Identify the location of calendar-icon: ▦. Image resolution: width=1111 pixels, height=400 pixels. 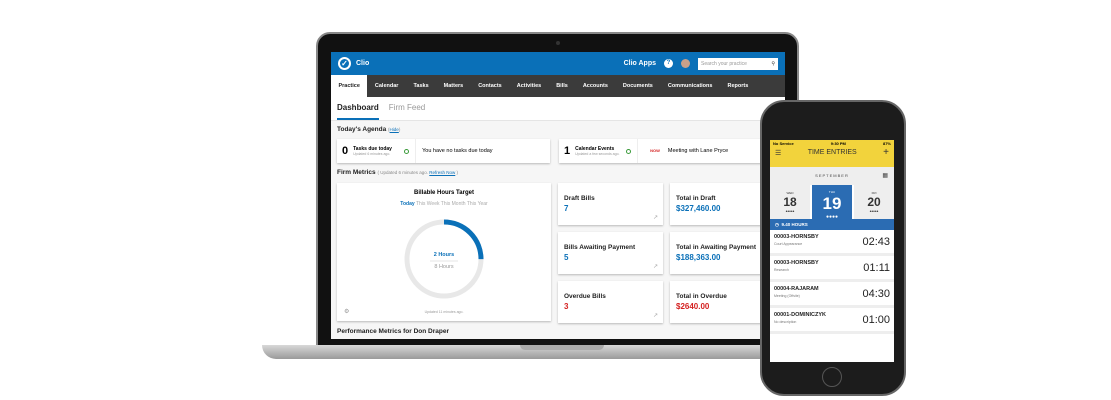
(885, 176).